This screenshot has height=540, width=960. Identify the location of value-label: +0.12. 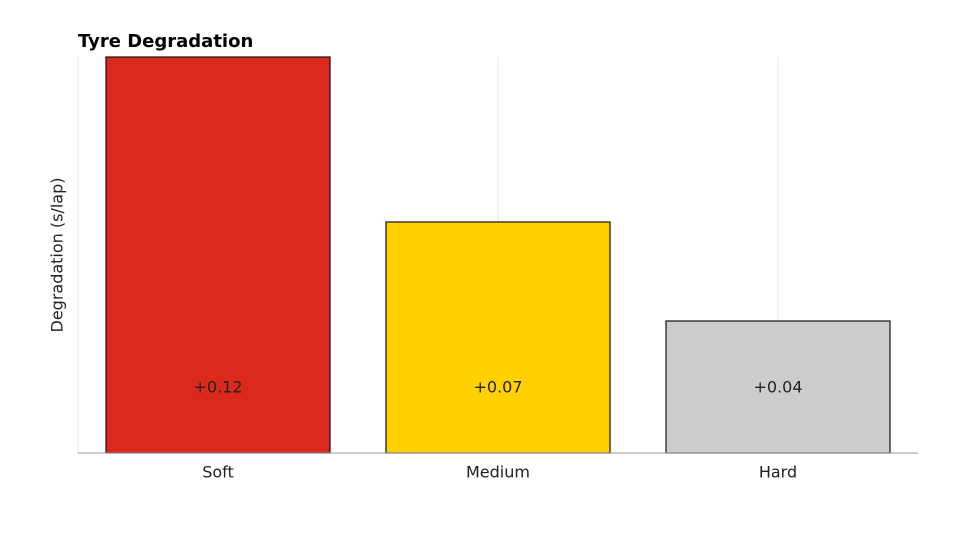
(217, 387).